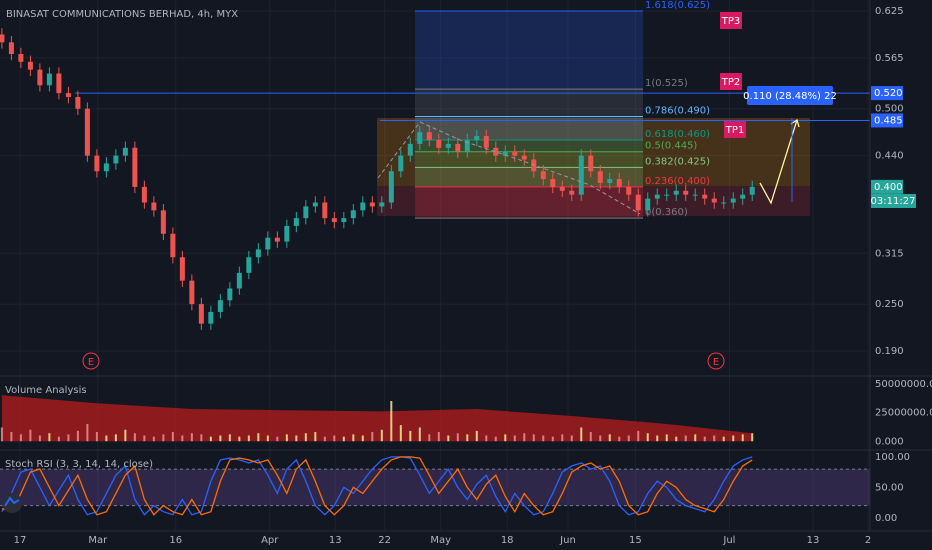 The width and height of the screenshot is (932, 550). I want to click on logo-mark, so click(12, 501).